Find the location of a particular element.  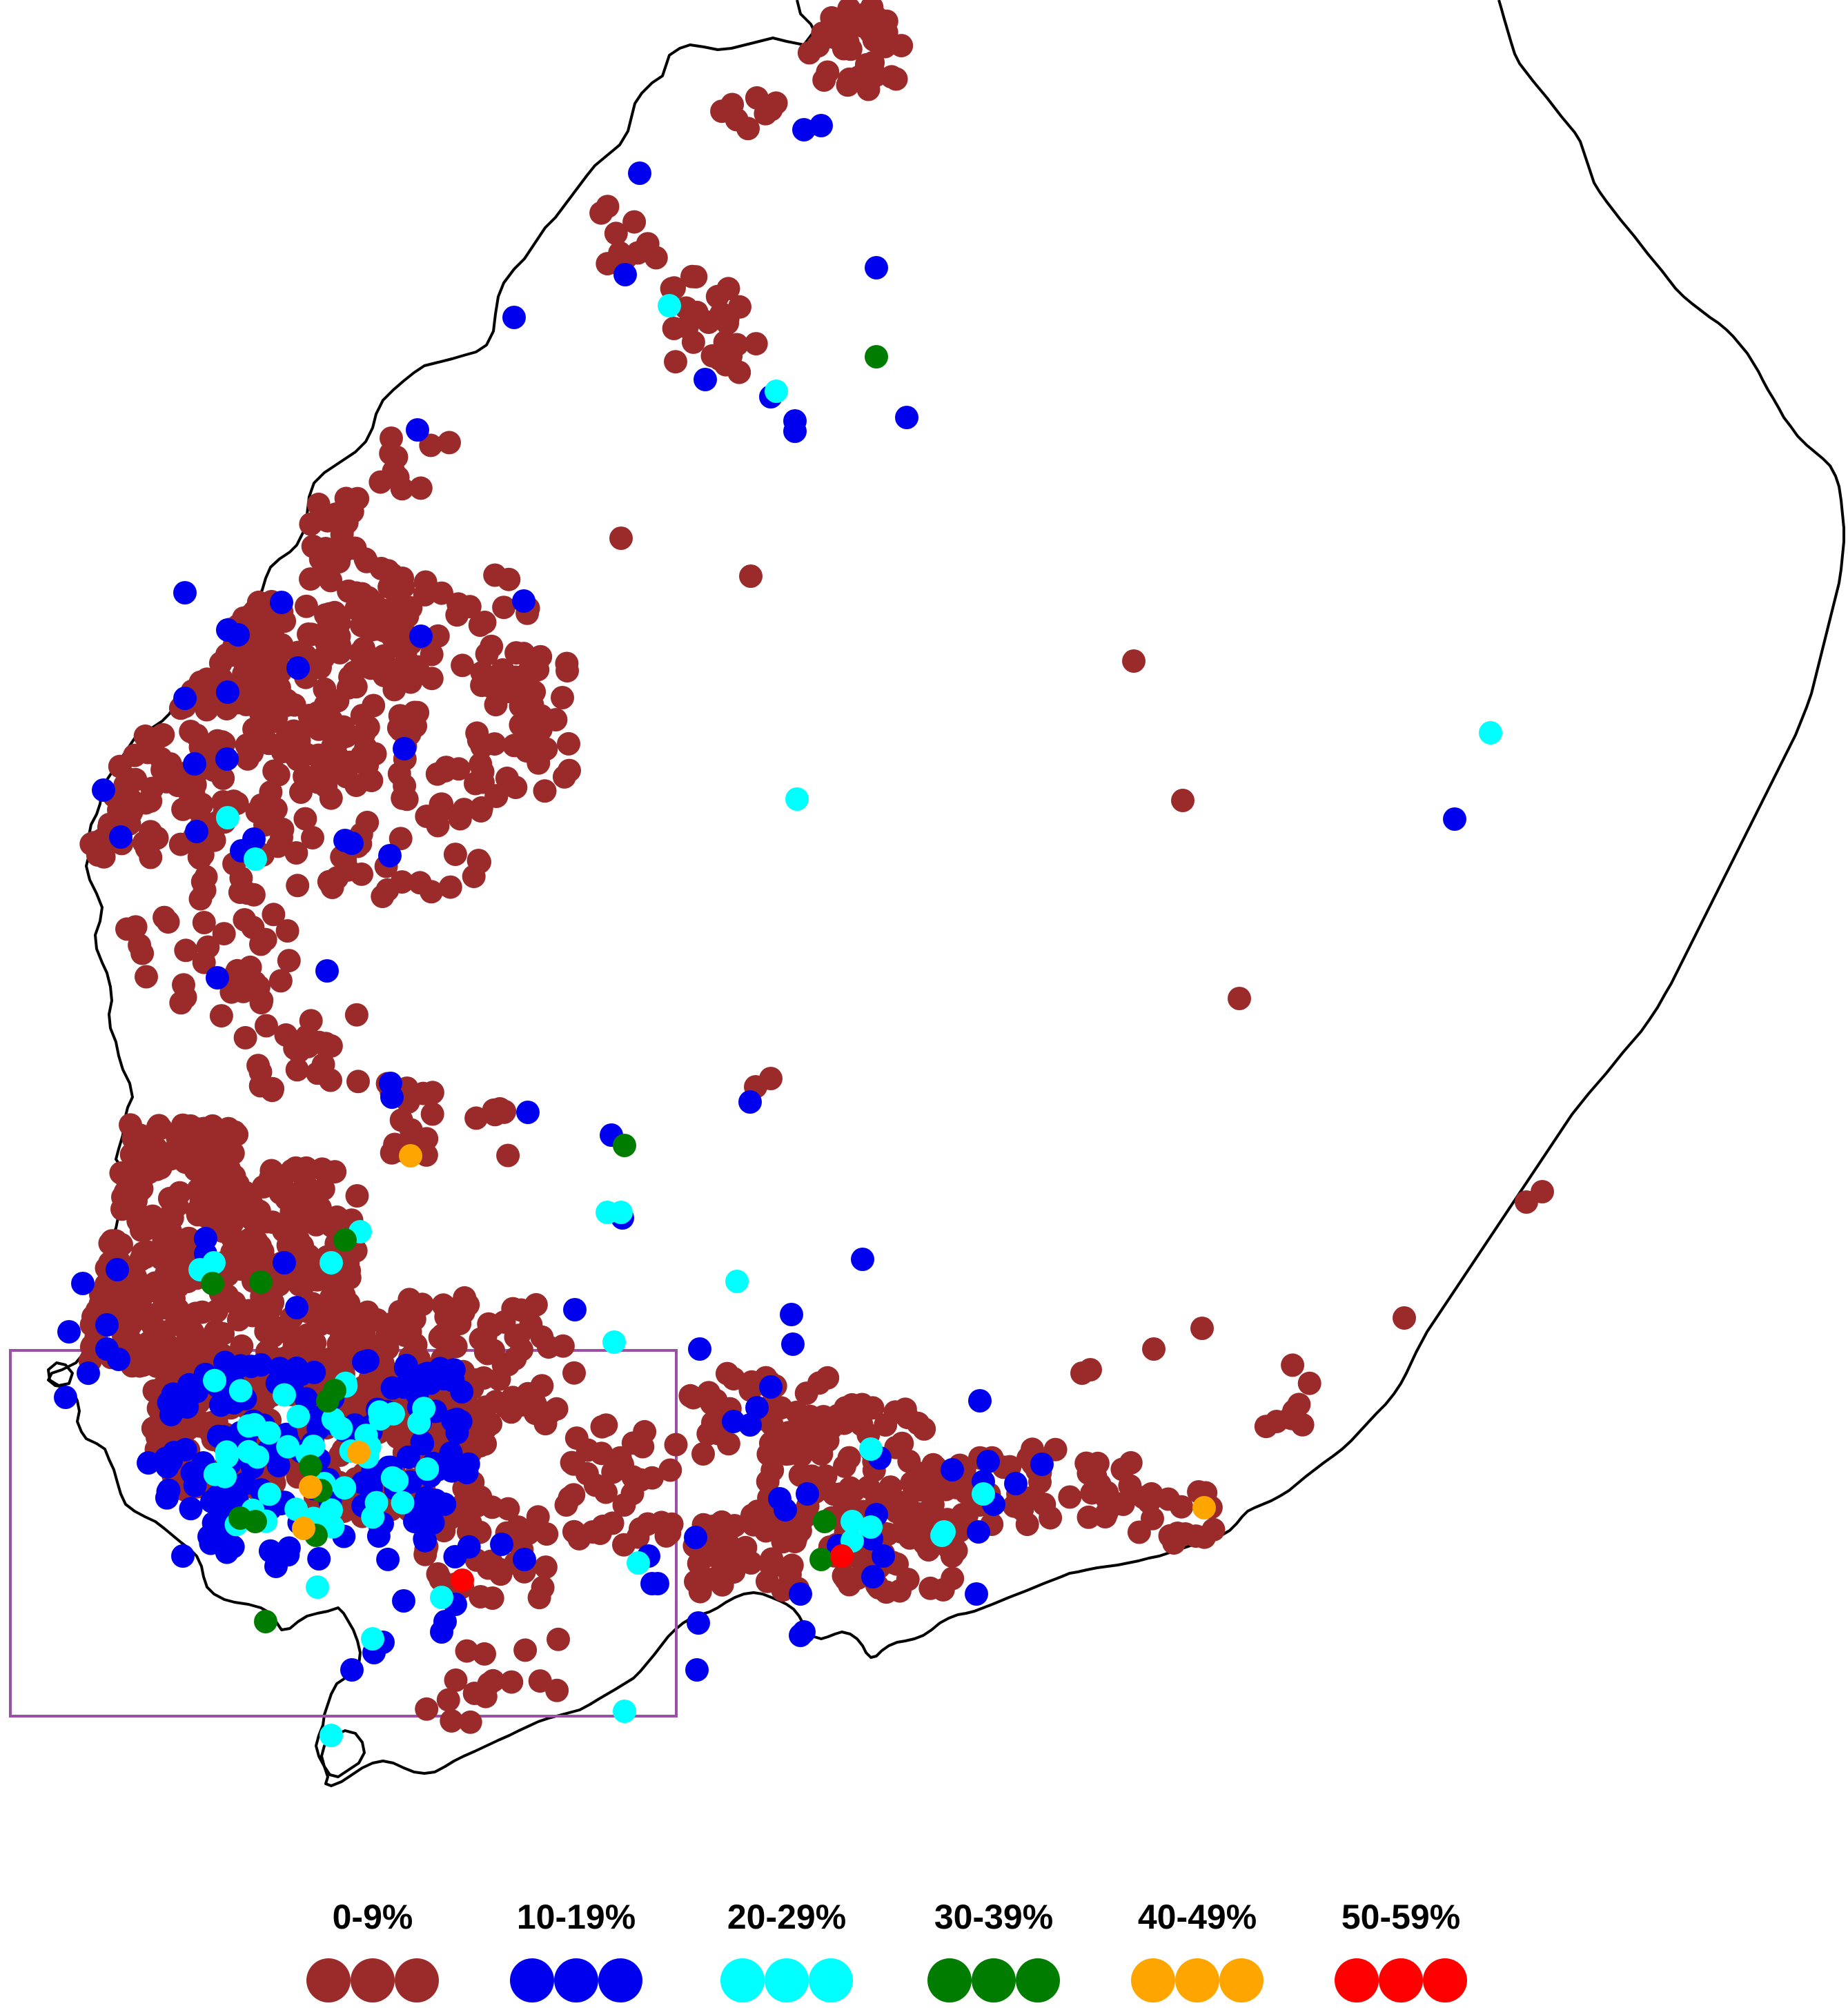

island-outline is located at coordinates (60, 1374).